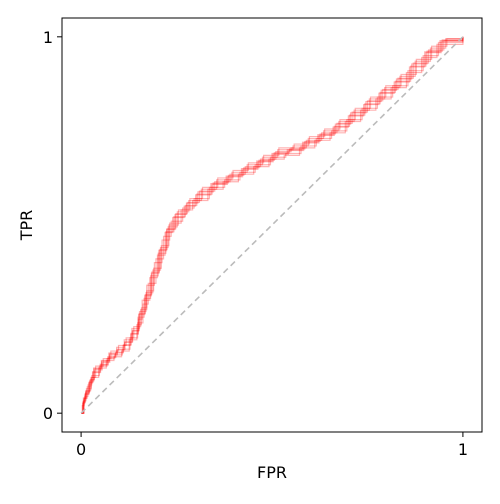 The image size is (500, 504). Describe the element at coordinates (48, 37) in the screenshot. I see `y-tick-label-1: 1` at that location.